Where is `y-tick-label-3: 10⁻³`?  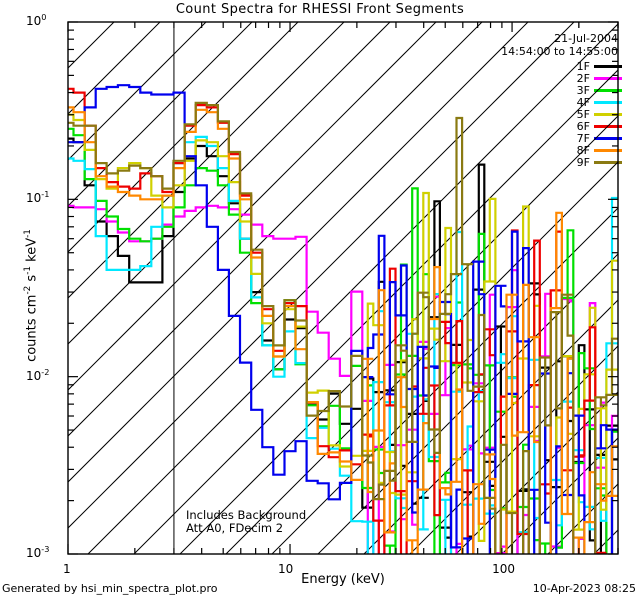
y-tick-label-3: 10⁻³ is located at coordinates (38, 552).